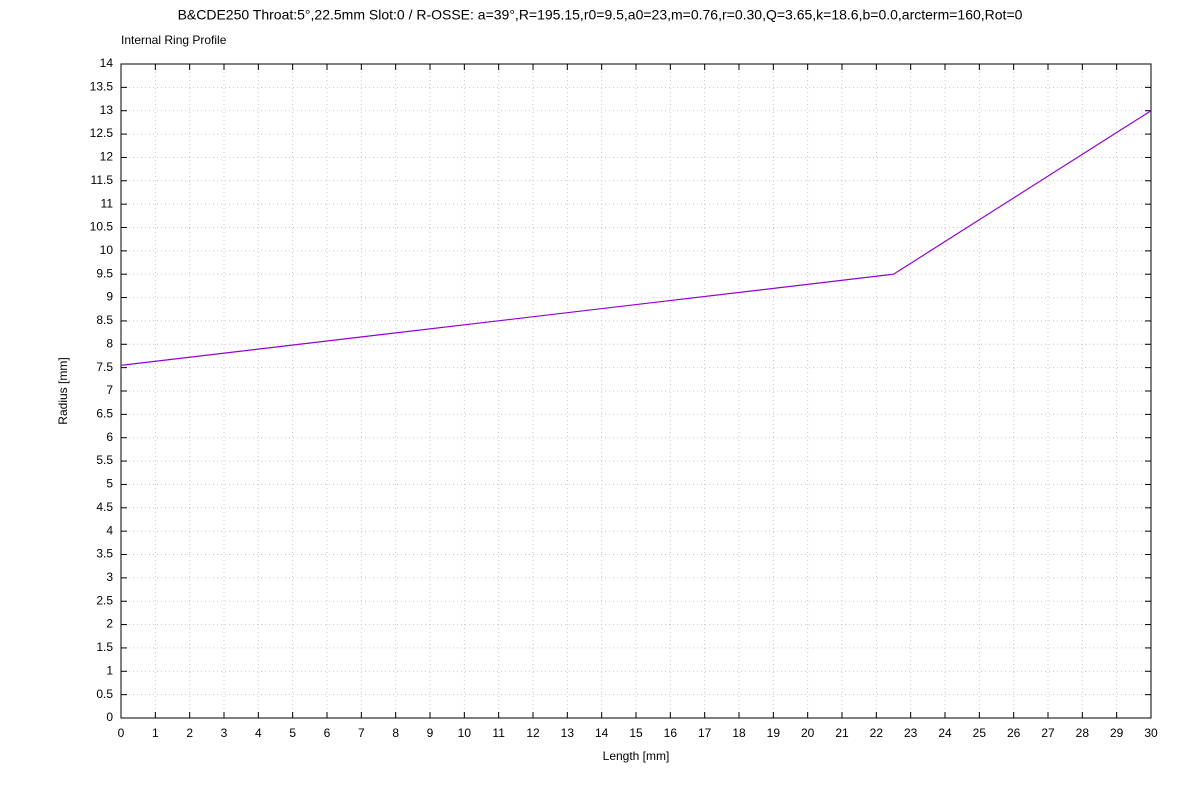 The image size is (1200, 800). Describe the element at coordinates (568, 733) in the screenshot. I see `x-tick-label: 13` at that location.